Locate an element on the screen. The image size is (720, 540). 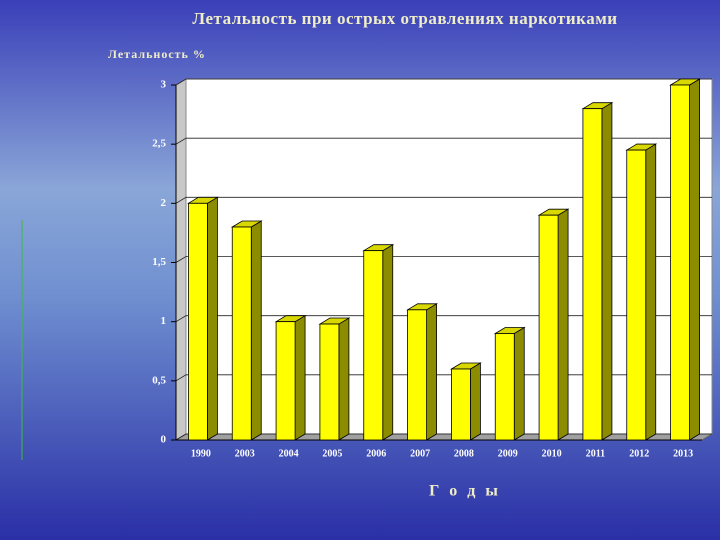
x-tick-label: 2007 is located at coordinates (420, 453).